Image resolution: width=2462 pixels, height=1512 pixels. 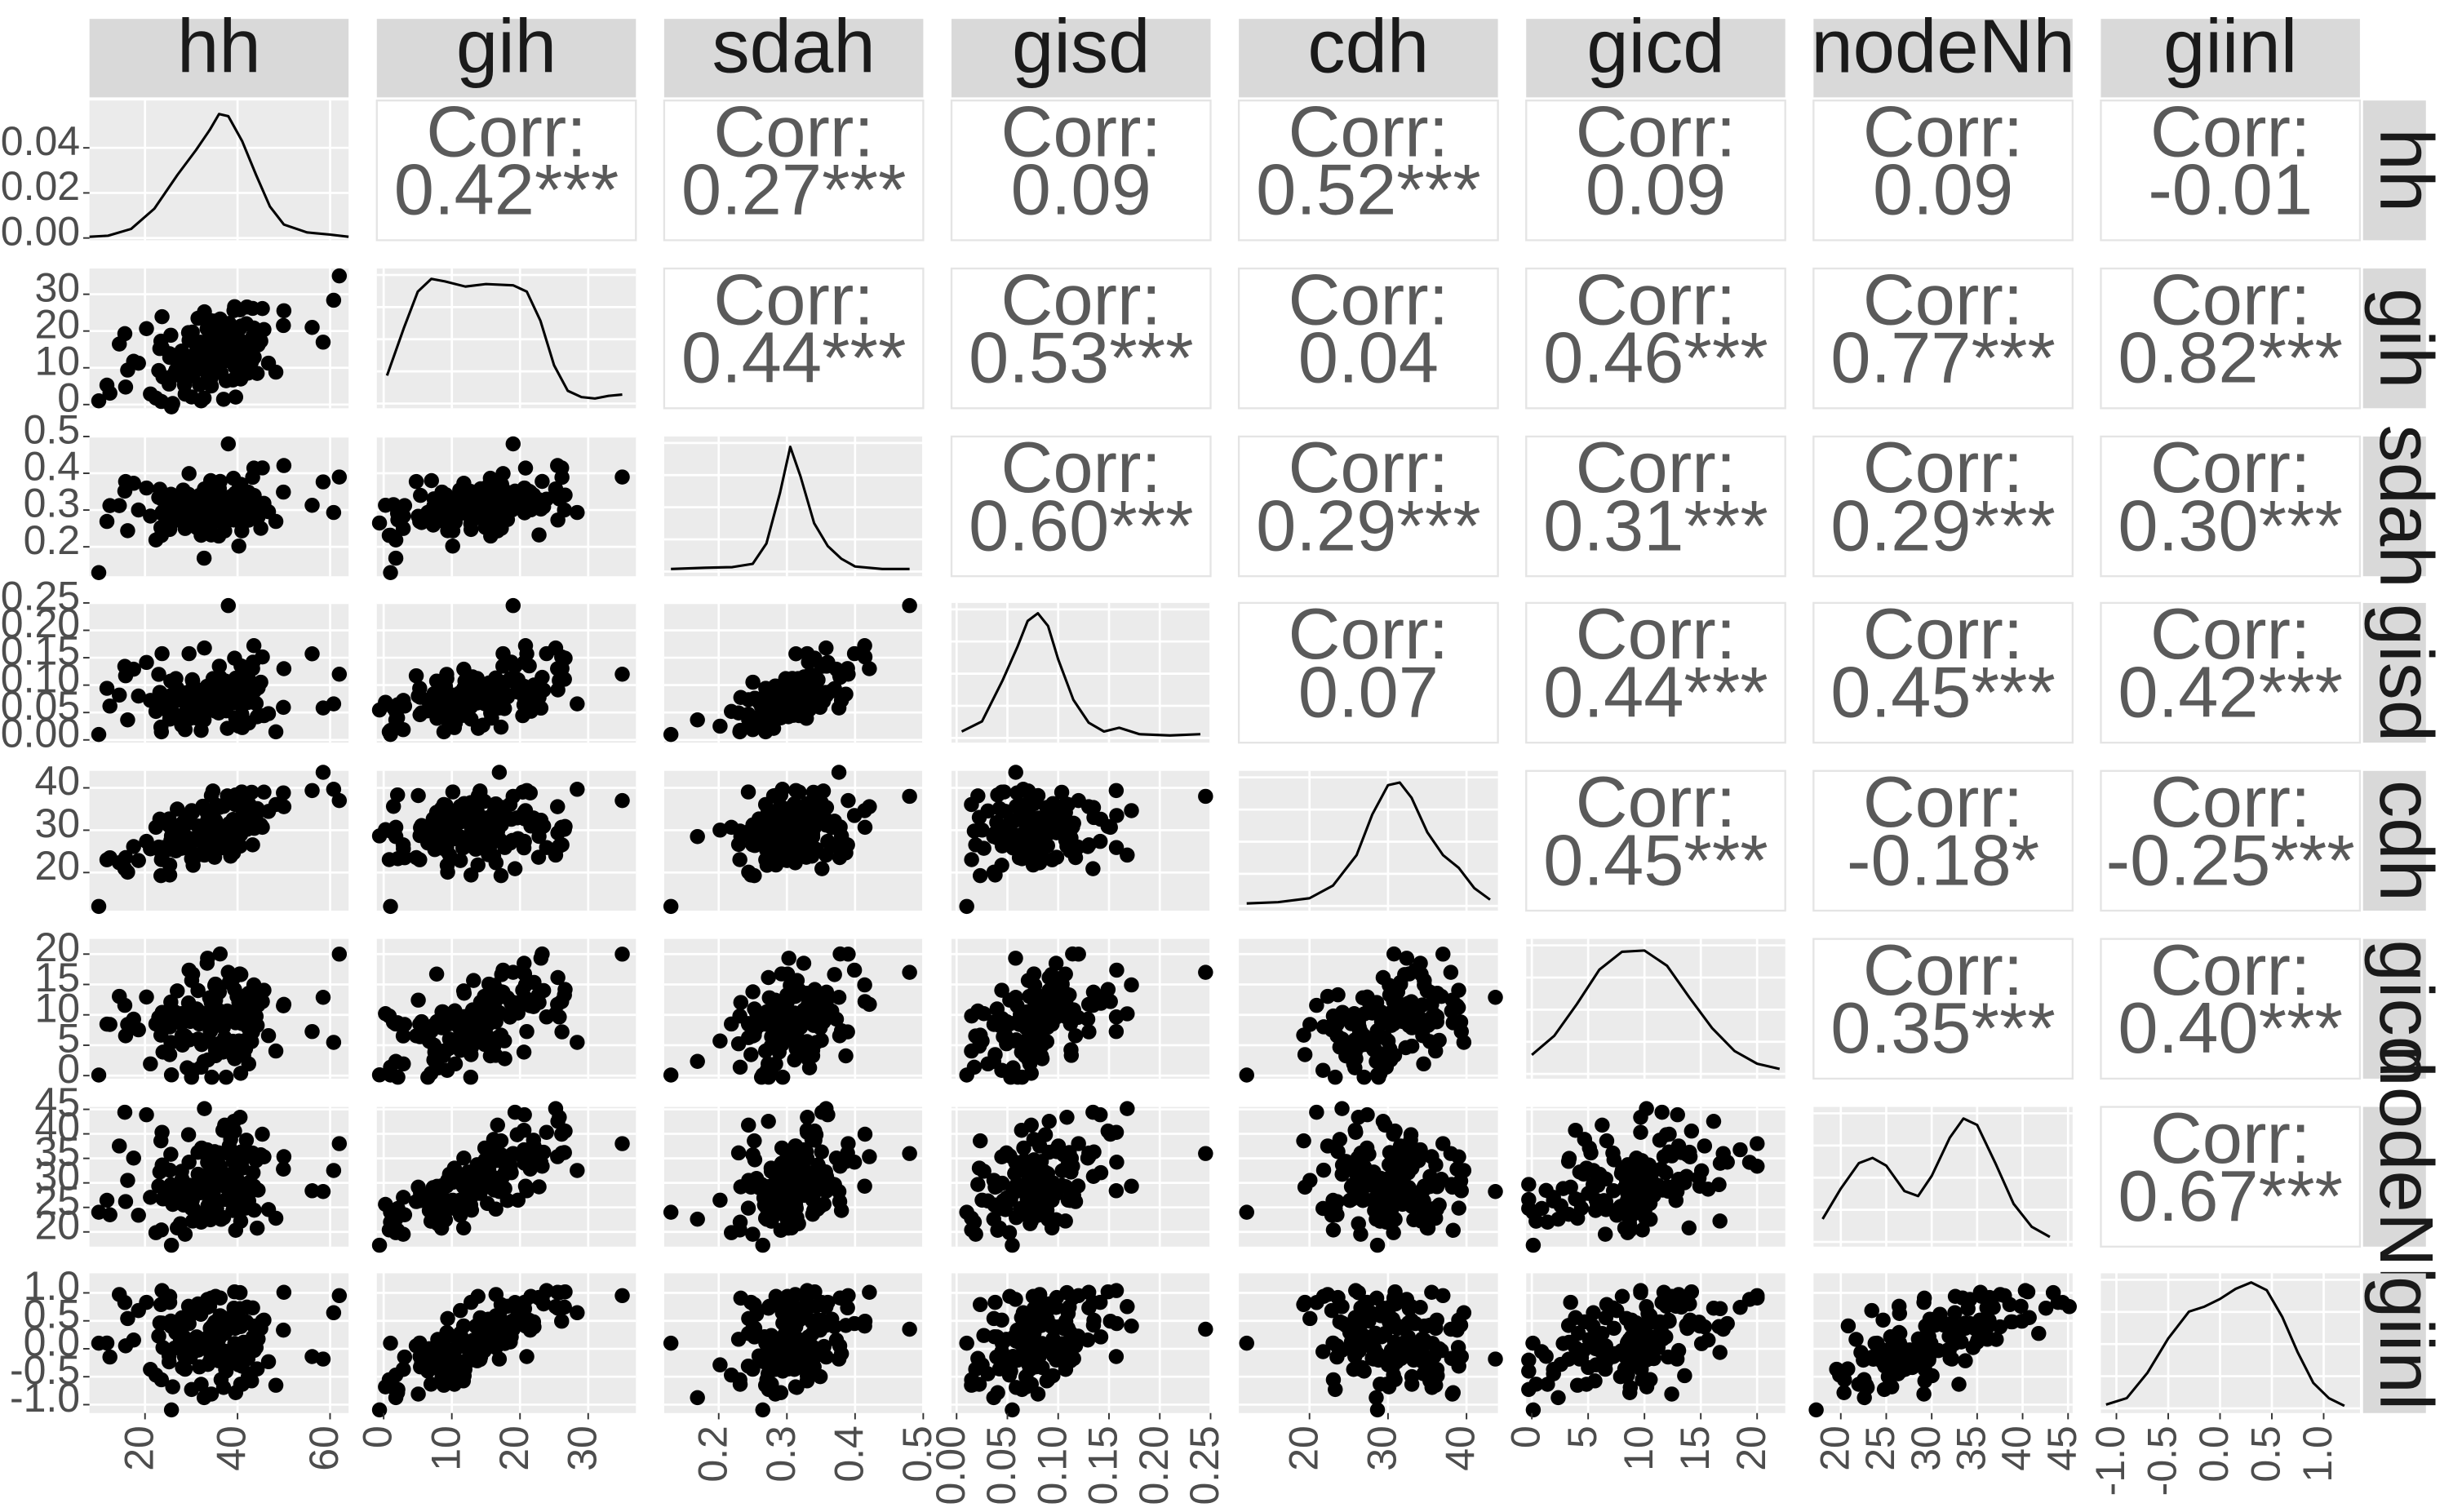 What do you see at coordinates (506, 46) in the screenshot?
I see `column-strip-label-gih: gih` at bounding box center [506, 46].